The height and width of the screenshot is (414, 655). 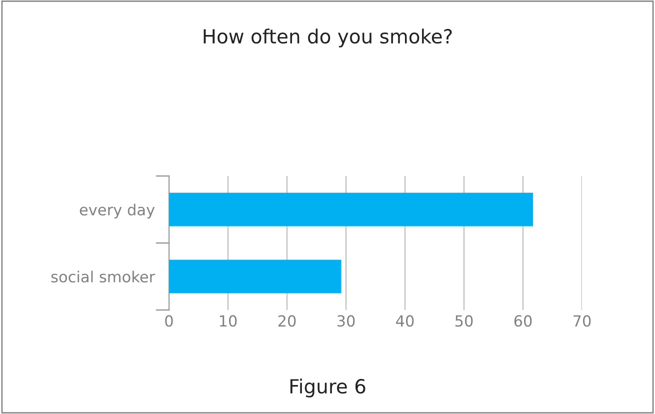 What do you see at coordinates (464, 321) in the screenshot?
I see `x-tick-label: 50` at bounding box center [464, 321].